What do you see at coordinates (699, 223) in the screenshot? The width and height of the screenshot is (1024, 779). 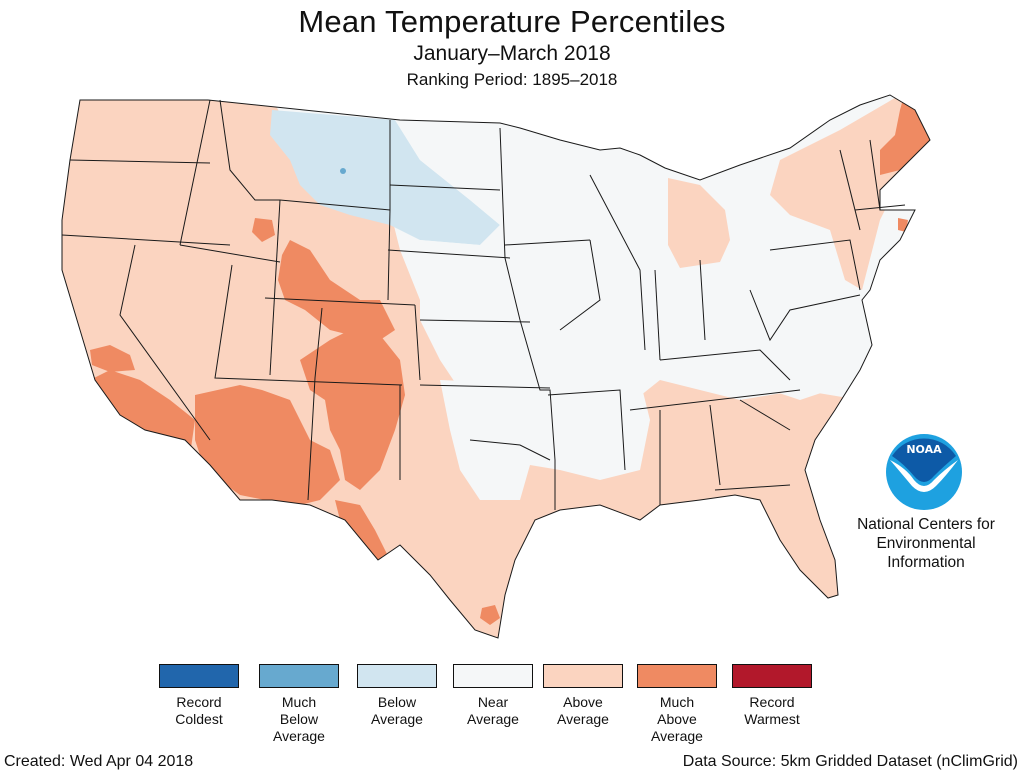 I see `above-average-michigan` at bounding box center [699, 223].